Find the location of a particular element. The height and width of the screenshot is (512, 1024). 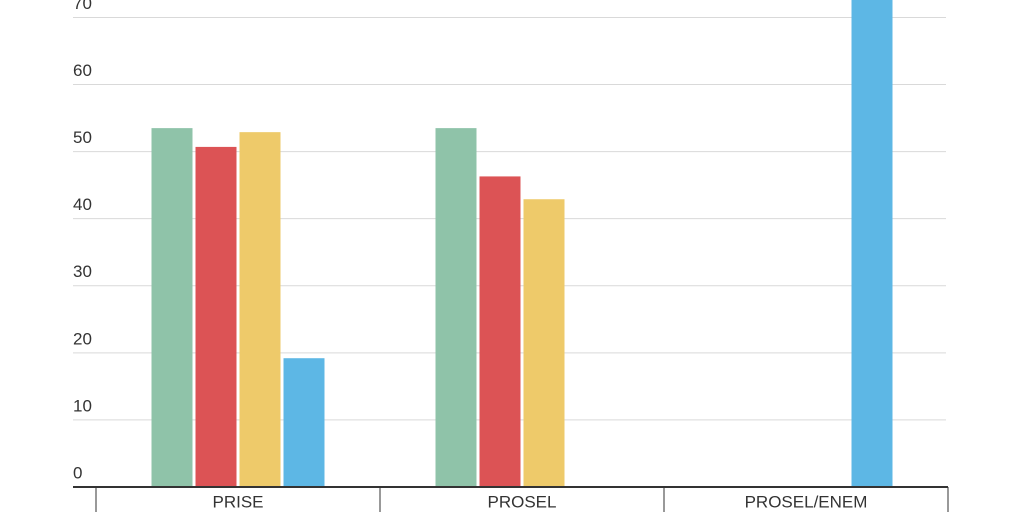

x-tick-label: PROSEL/ENEM is located at coordinates (806, 501).